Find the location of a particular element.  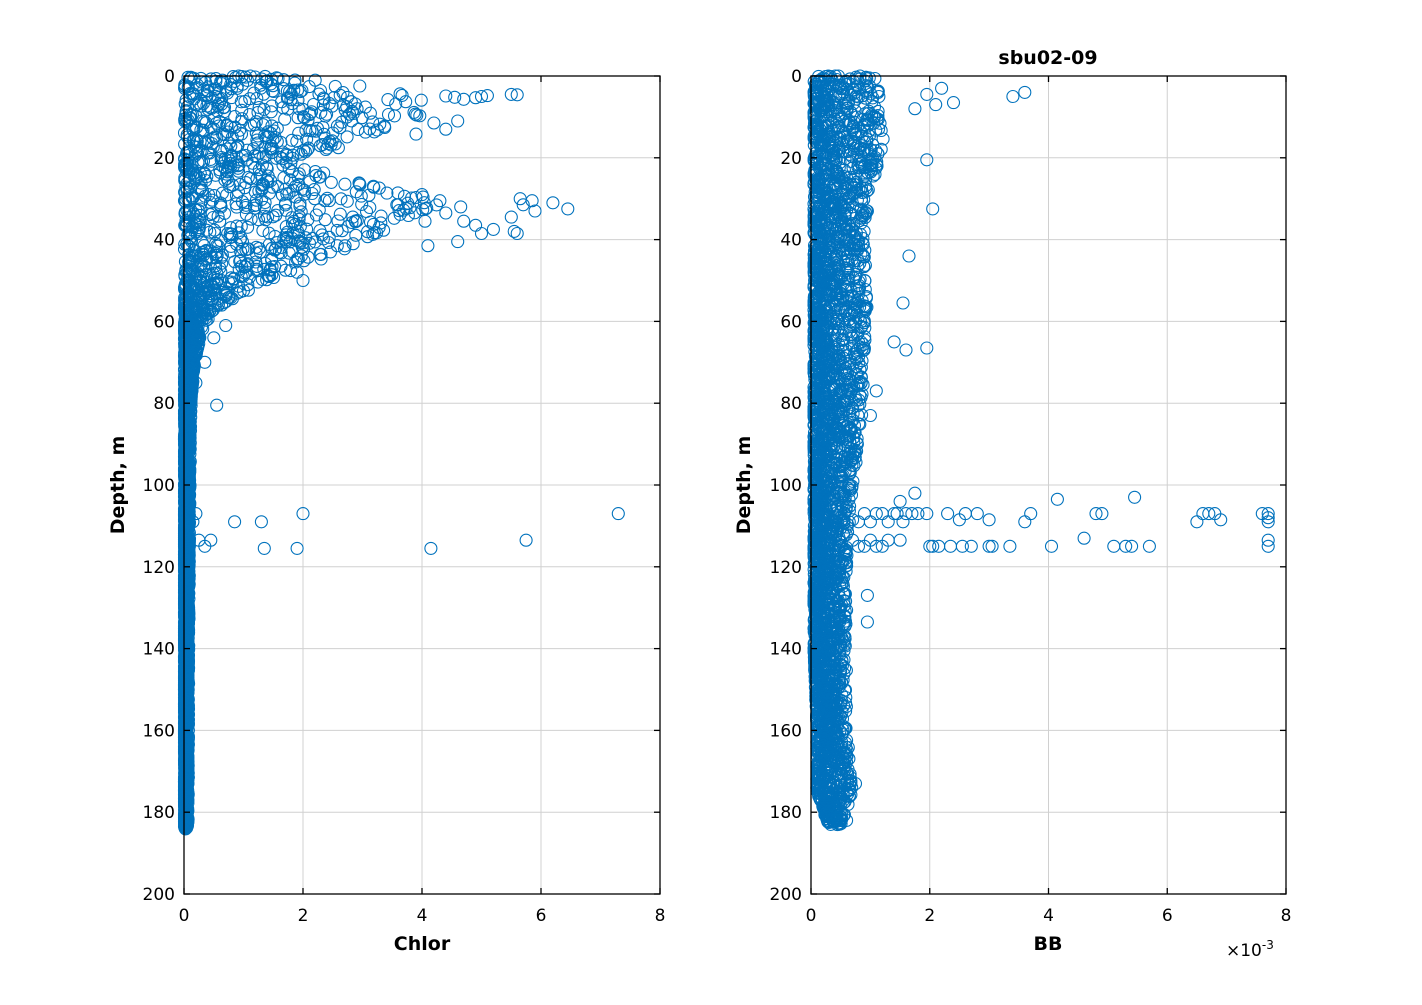

chlor-y-axis-label: Depth, m is located at coordinates (118, 485).